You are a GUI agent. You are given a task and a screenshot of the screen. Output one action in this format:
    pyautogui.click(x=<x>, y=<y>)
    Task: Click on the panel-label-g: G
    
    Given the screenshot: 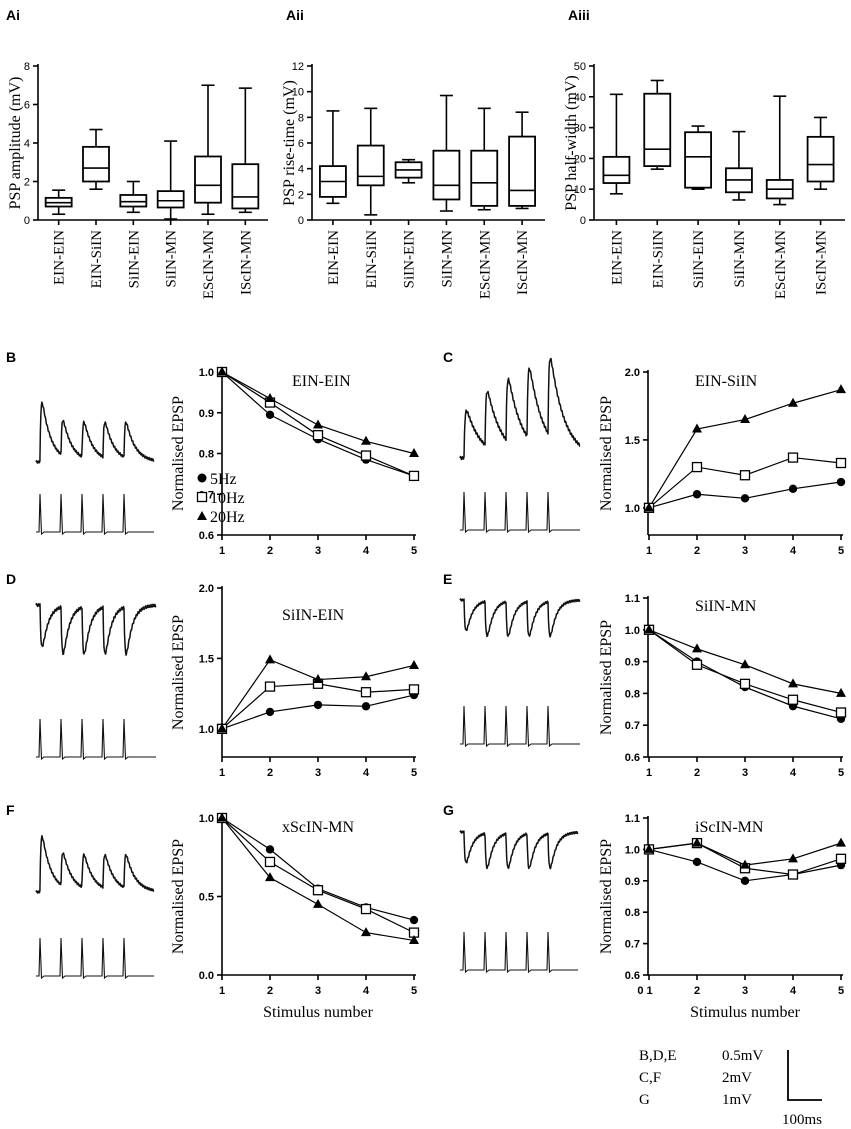 What is the action you would take?
    pyautogui.click(x=448, y=810)
    